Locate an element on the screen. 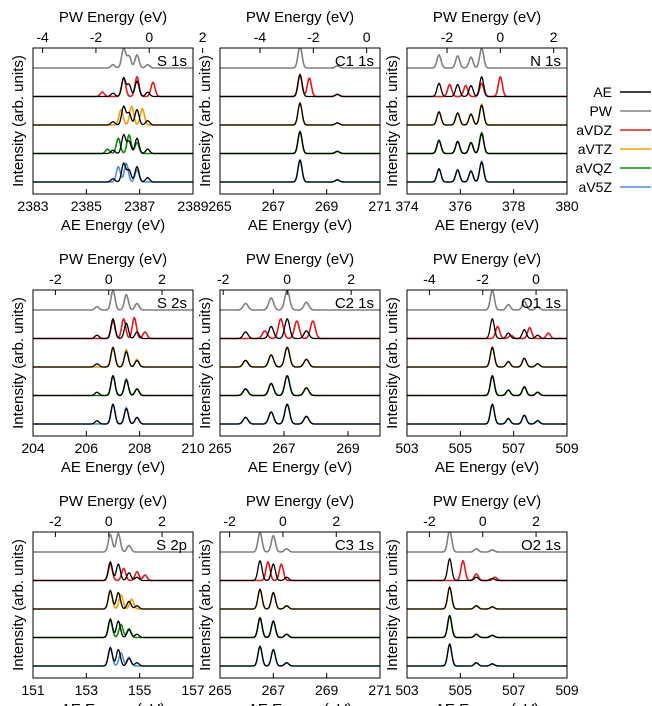 The image size is (652, 706). legend-label: aVDZ is located at coordinates (594, 130).